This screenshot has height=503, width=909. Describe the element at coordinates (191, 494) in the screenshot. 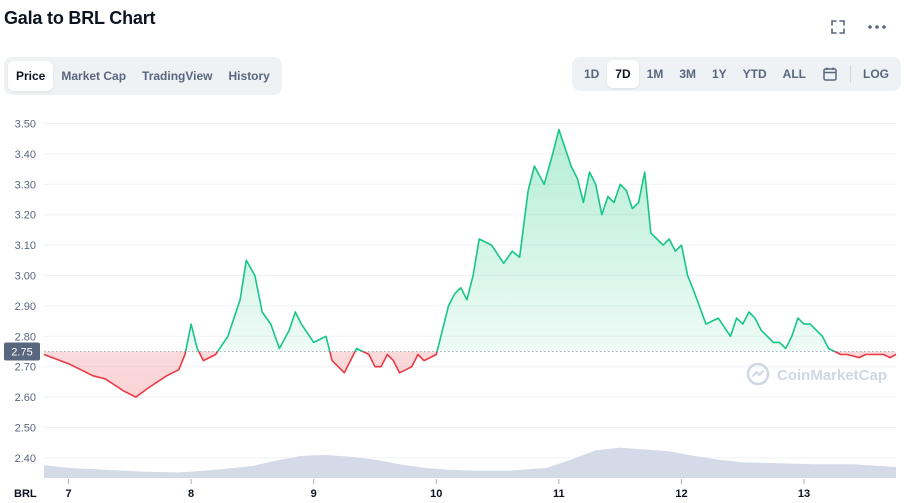

I see `x-tick-label: 8` at that location.